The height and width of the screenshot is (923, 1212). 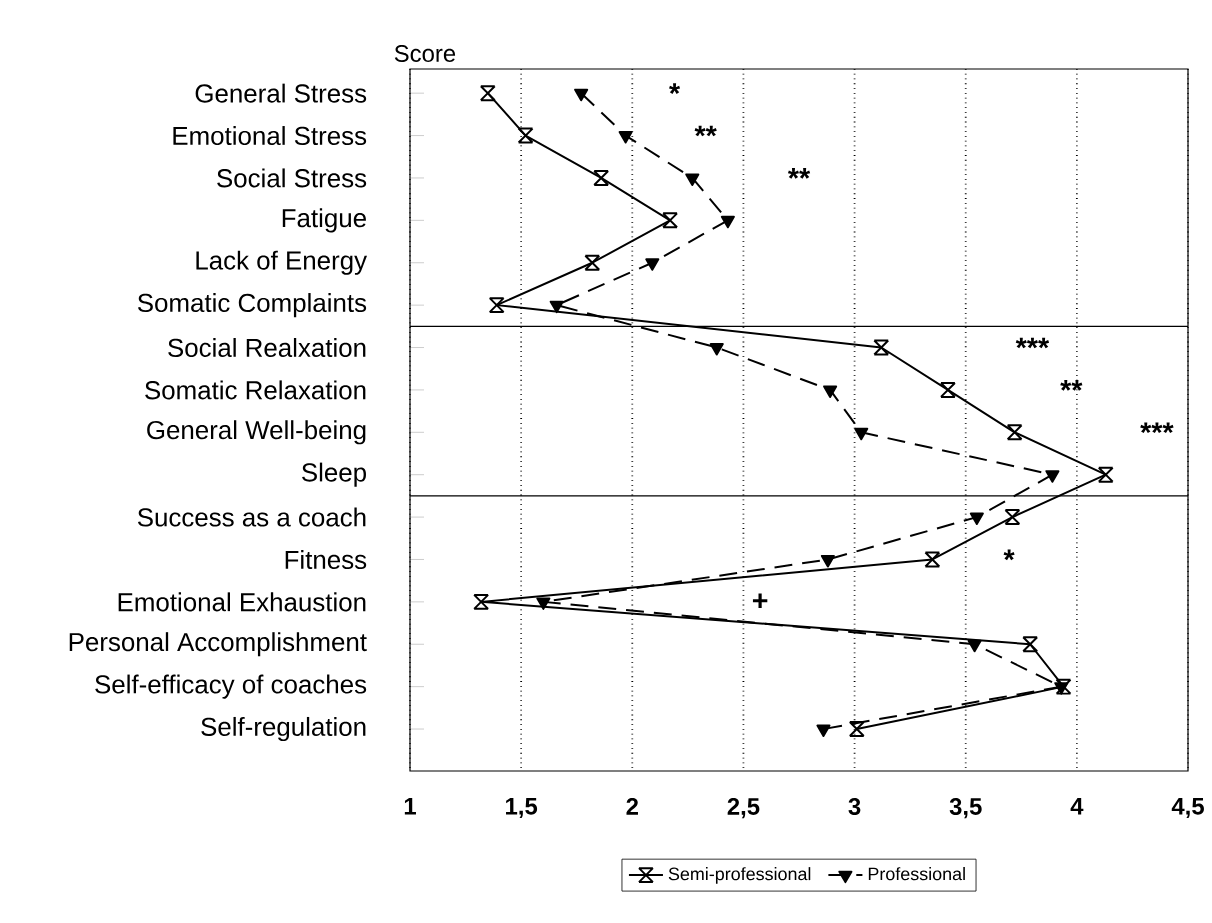 What do you see at coordinates (281, 93) in the screenshot?
I see `y-tick-label: General Stress` at bounding box center [281, 93].